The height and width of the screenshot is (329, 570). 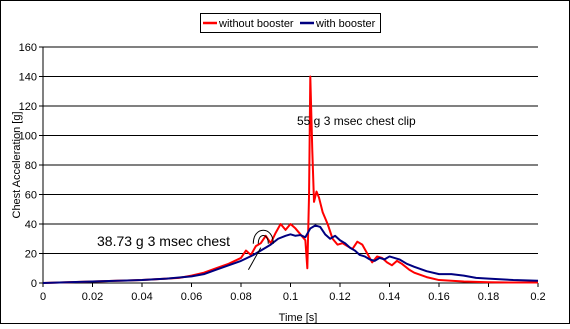 I want to click on x-tick-label: 0.16, so click(x=438, y=297).